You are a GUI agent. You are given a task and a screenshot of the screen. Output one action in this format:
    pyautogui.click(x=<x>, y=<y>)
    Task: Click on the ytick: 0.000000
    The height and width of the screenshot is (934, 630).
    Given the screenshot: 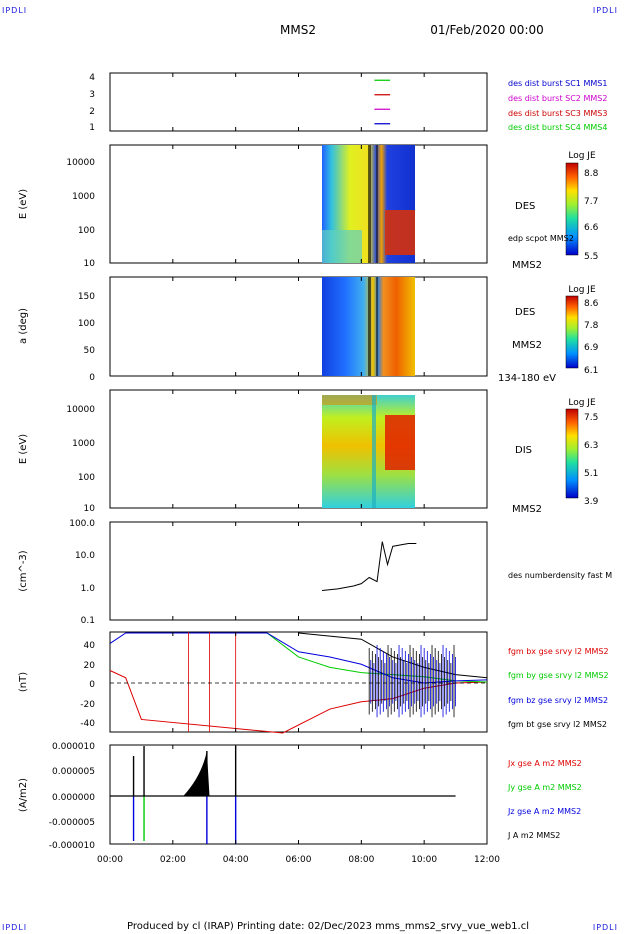 What is the action you would take?
    pyautogui.click(x=73, y=798)
    